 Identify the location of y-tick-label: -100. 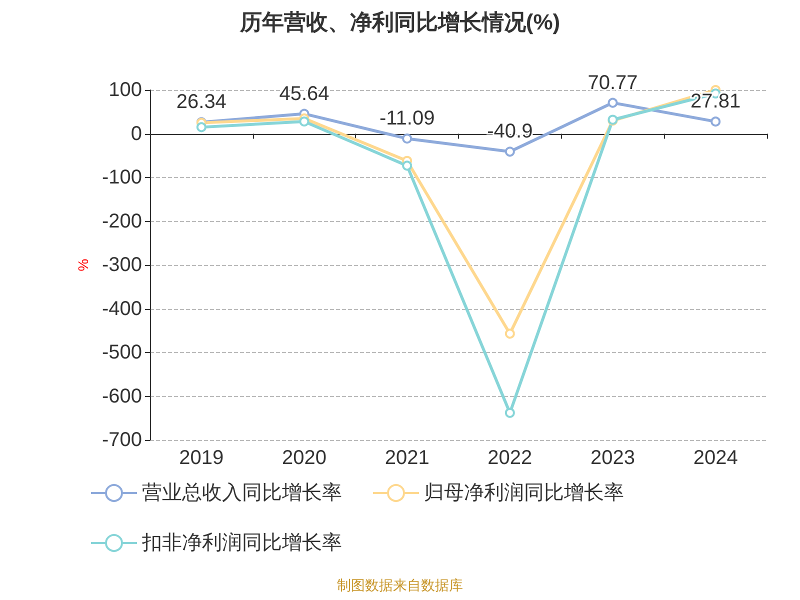
(122, 177).